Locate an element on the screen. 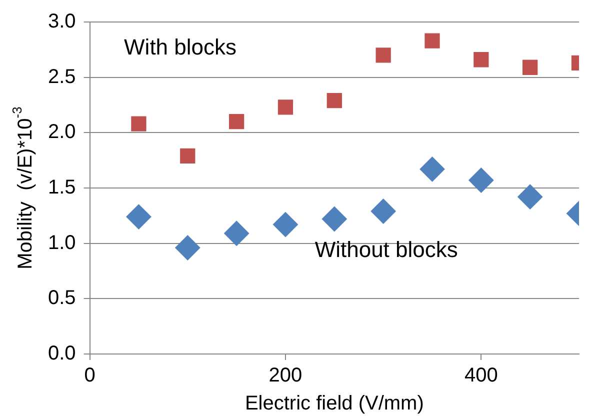 The image size is (592, 416). y-axis-title: Mobility (v/E)*10-3 is located at coordinates (23, 188).